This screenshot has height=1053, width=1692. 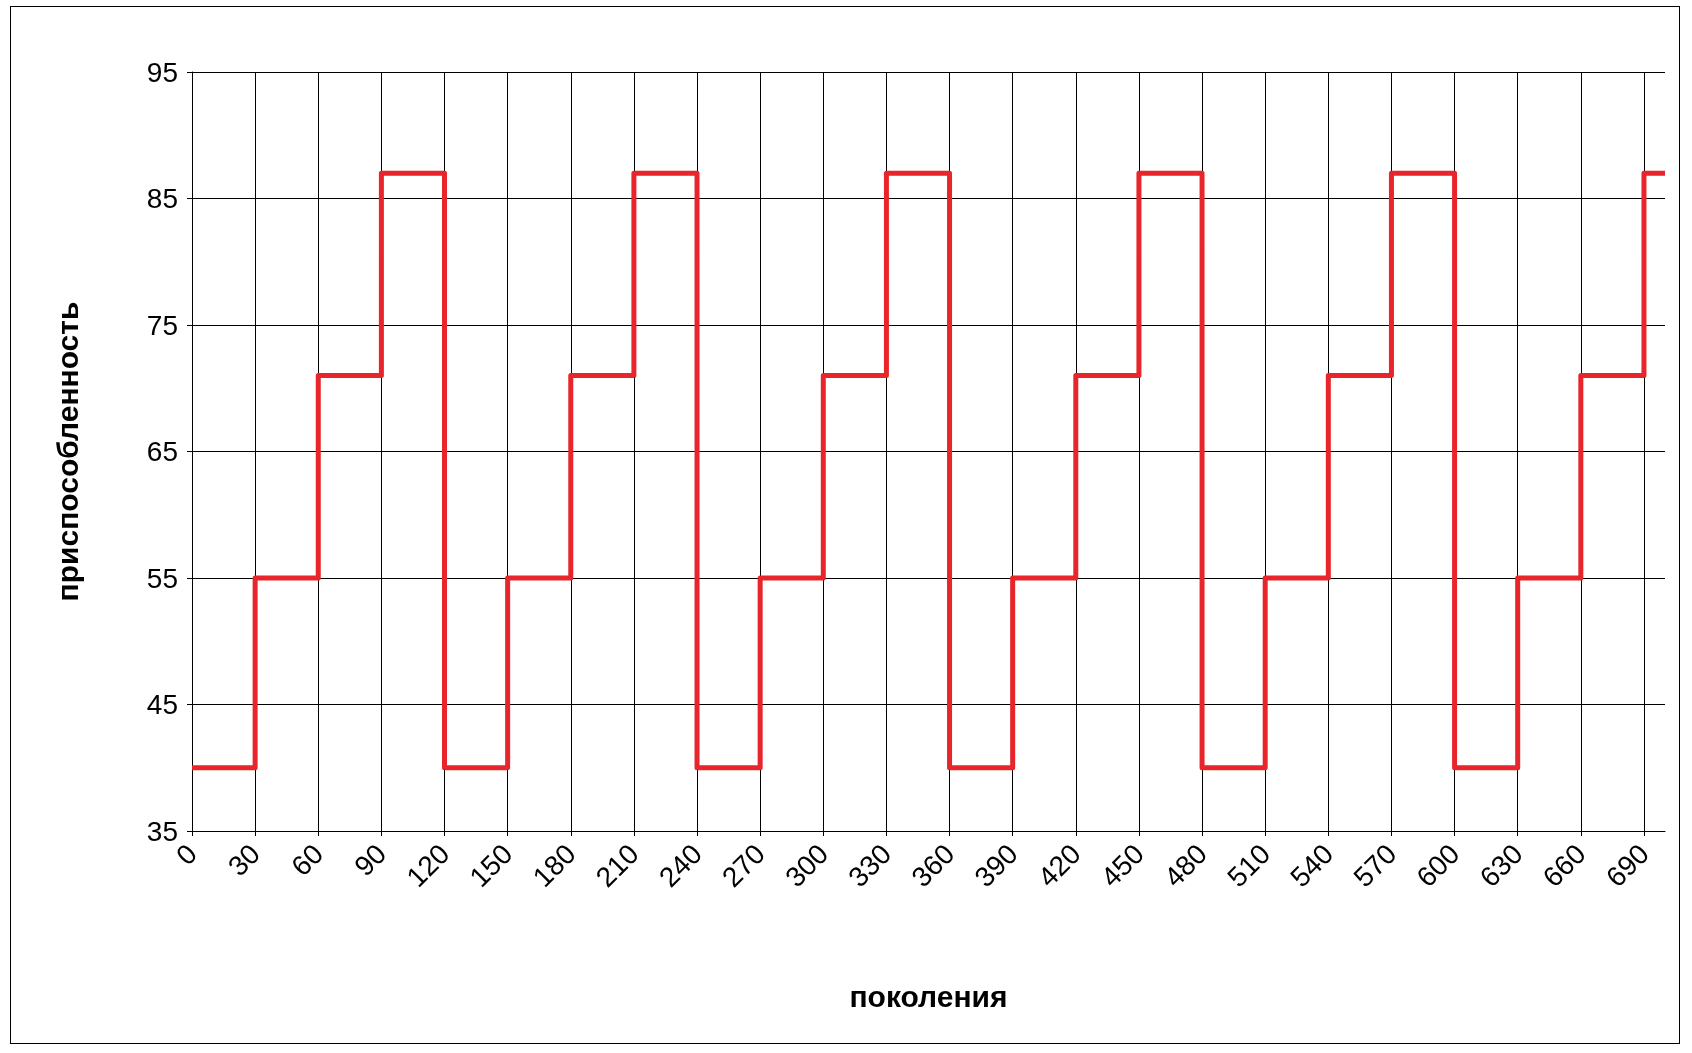 I want to click on x-tick-label: 270, so click(x=744, y=865).